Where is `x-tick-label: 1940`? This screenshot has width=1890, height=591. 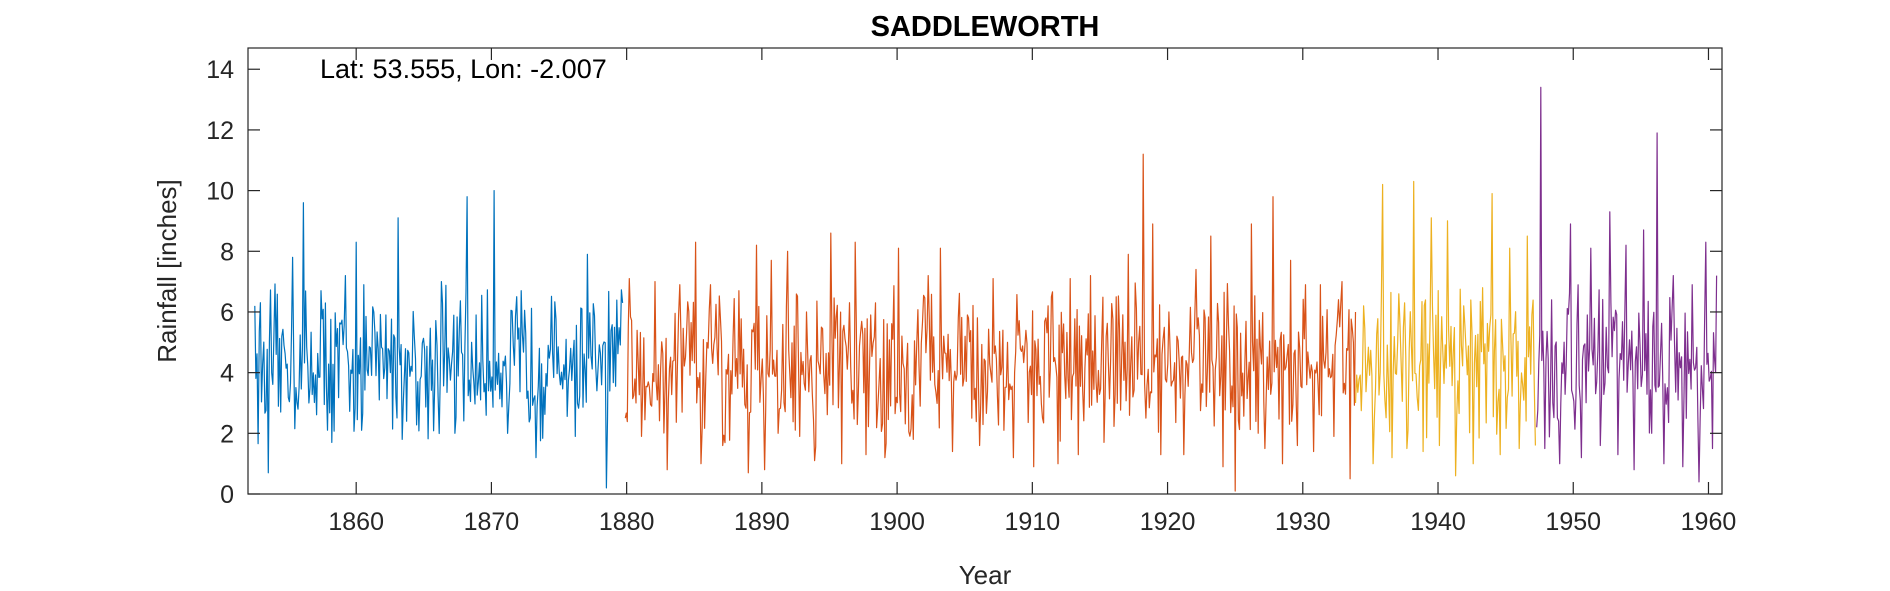 x-tick-label: 1940 is located at coordinates (1438, 522).